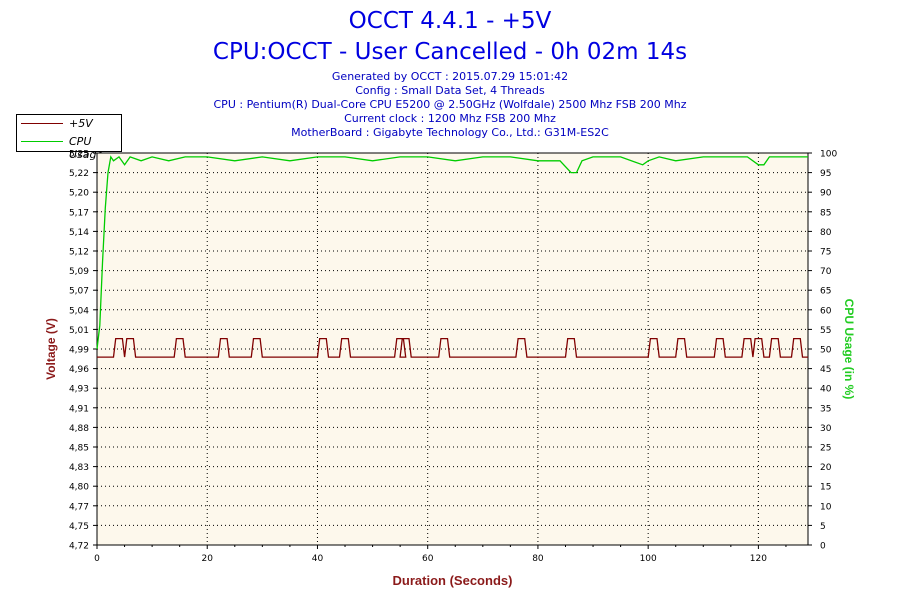 The image size is (900, 600). Describe the element at coordinates (79, 488) in the screenshot. I see `y-left-tick-label: 4,80` at that location.